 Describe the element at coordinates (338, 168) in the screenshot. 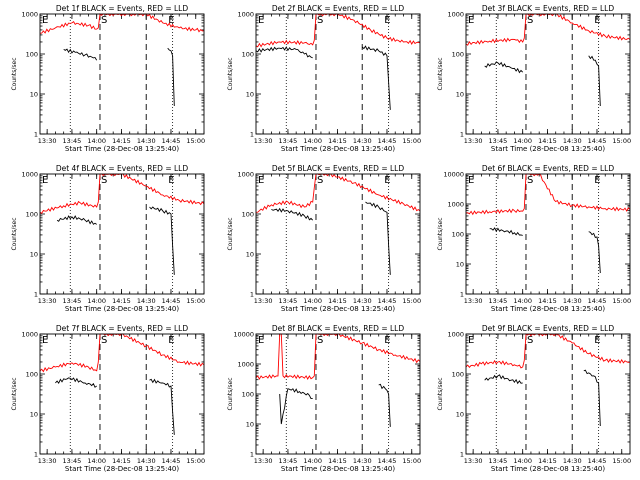

I see `chart-title: Det 5f BLACK = Events, RED = LLD` at that location.